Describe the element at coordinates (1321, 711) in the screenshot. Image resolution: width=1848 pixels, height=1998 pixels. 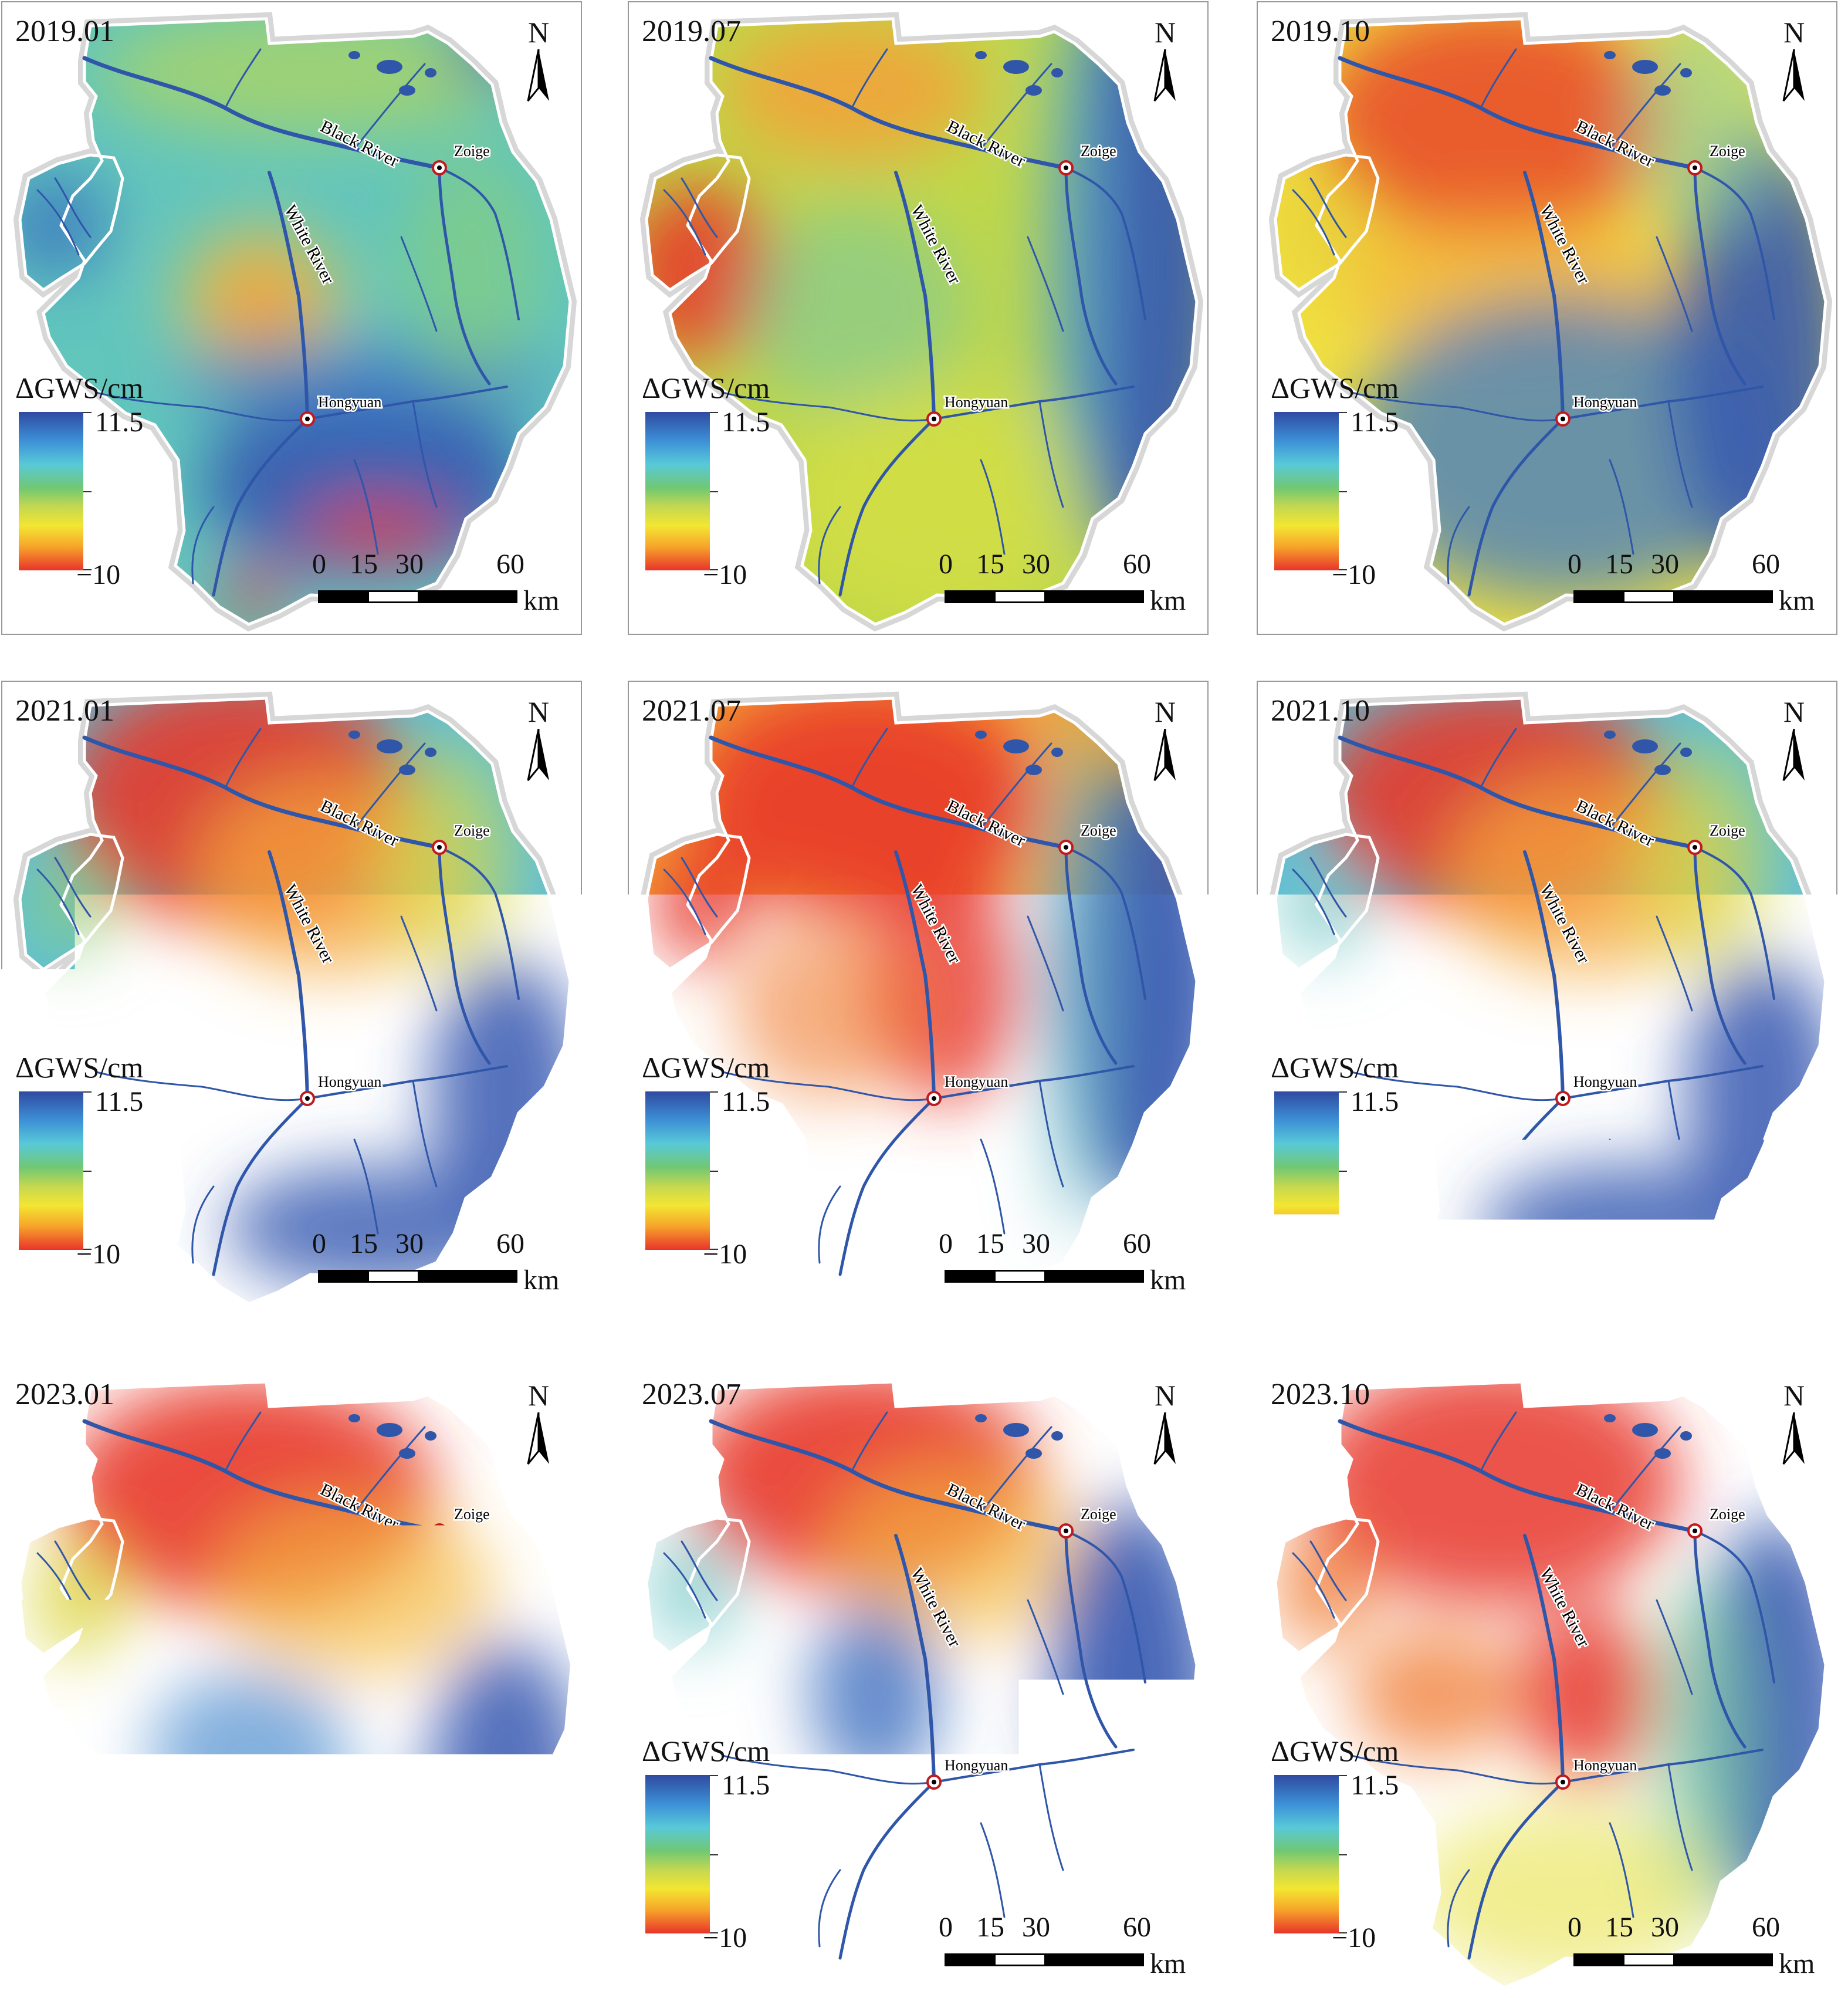
I see `panel-date-title: 2021.10` at that location.